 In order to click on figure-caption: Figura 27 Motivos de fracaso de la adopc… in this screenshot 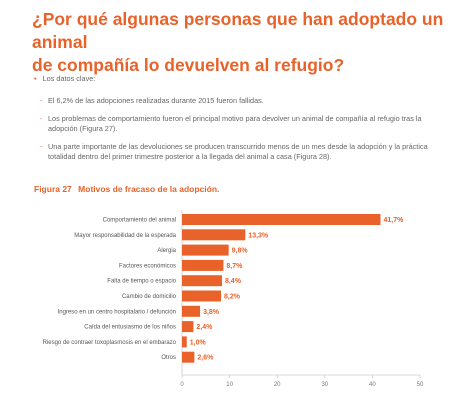, I will do `click(126, 189)`.